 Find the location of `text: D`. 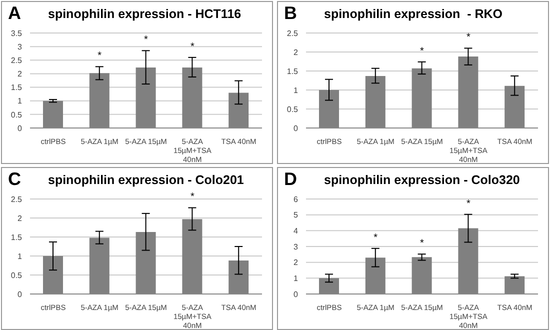

text: D is located at coordinates (290, 179).